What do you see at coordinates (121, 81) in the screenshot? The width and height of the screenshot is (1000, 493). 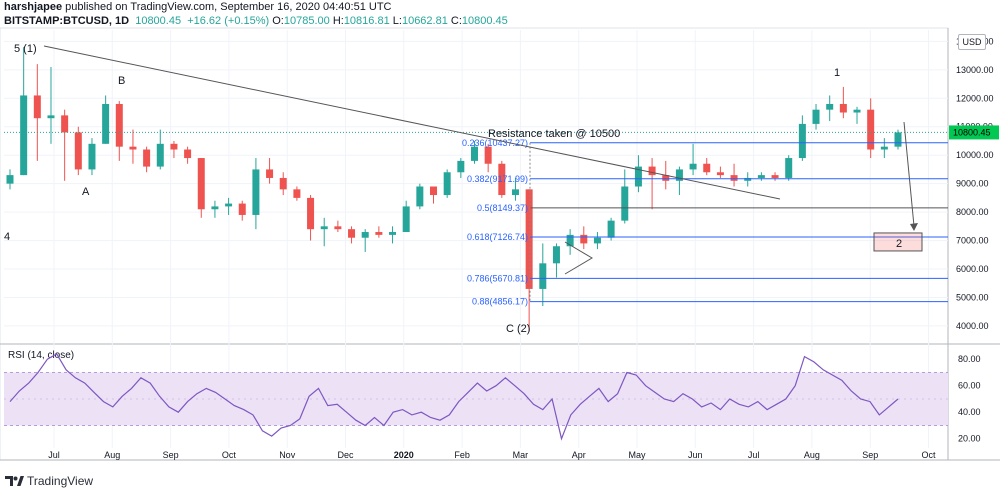 I see `wave-label: B` at bounding box center [121, 81].